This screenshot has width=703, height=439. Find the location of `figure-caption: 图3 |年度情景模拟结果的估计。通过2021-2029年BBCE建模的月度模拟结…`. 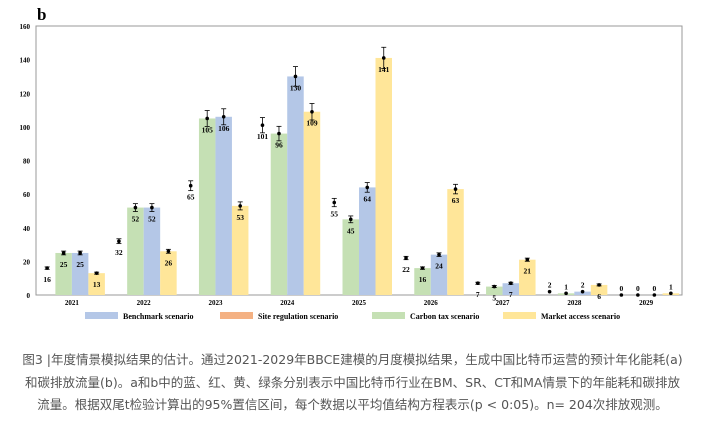

figure-caption: 图3 |年度情景模拟结果的估计。通过2021-2029年BBCE建模的月度模拟结… is located at coordinates (352, 382).